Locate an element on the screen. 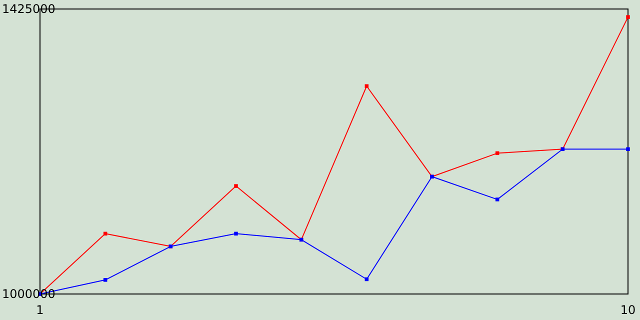 The height and width of the screenshot is (320, 640). y-tick-label: 1000000 is located at coordinates (29, 294).